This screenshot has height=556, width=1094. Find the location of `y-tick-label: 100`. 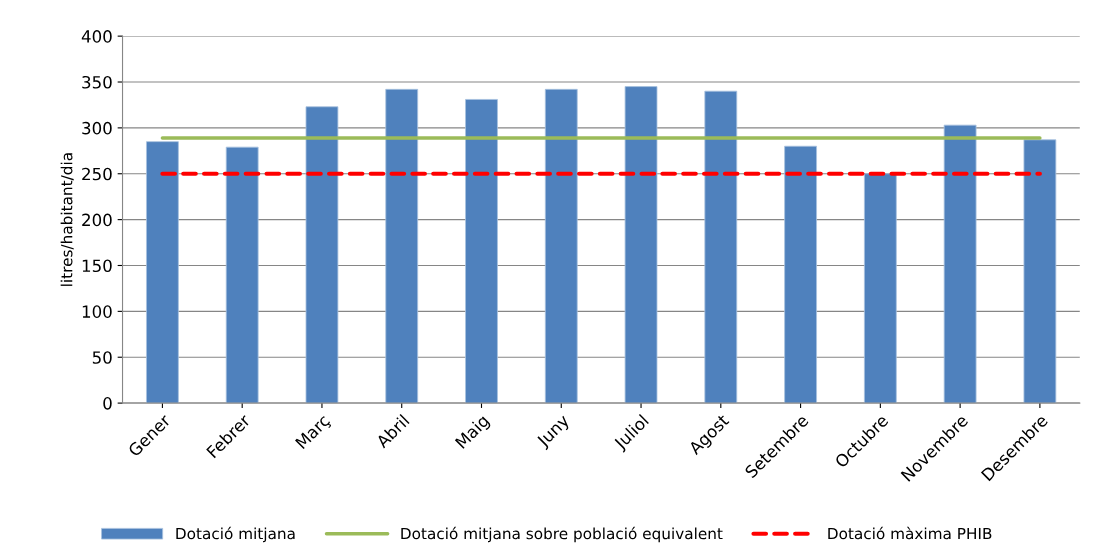

y-tick-label: 100 is located at coordinates (97, 311).